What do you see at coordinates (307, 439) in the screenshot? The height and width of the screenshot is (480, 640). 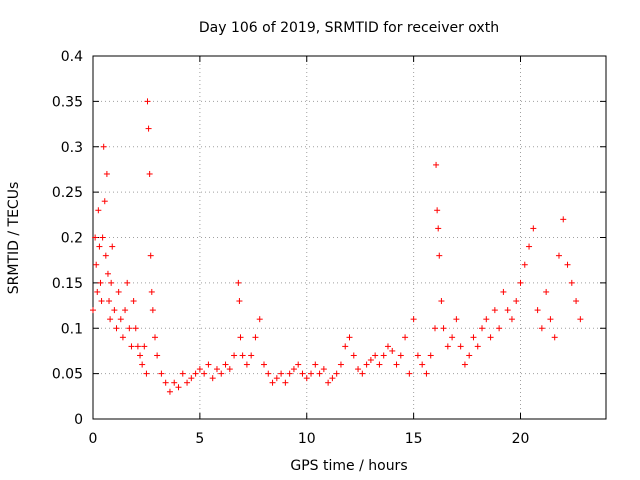 I see `x-tick-label-2: 10` at bounding box center [307, 439].